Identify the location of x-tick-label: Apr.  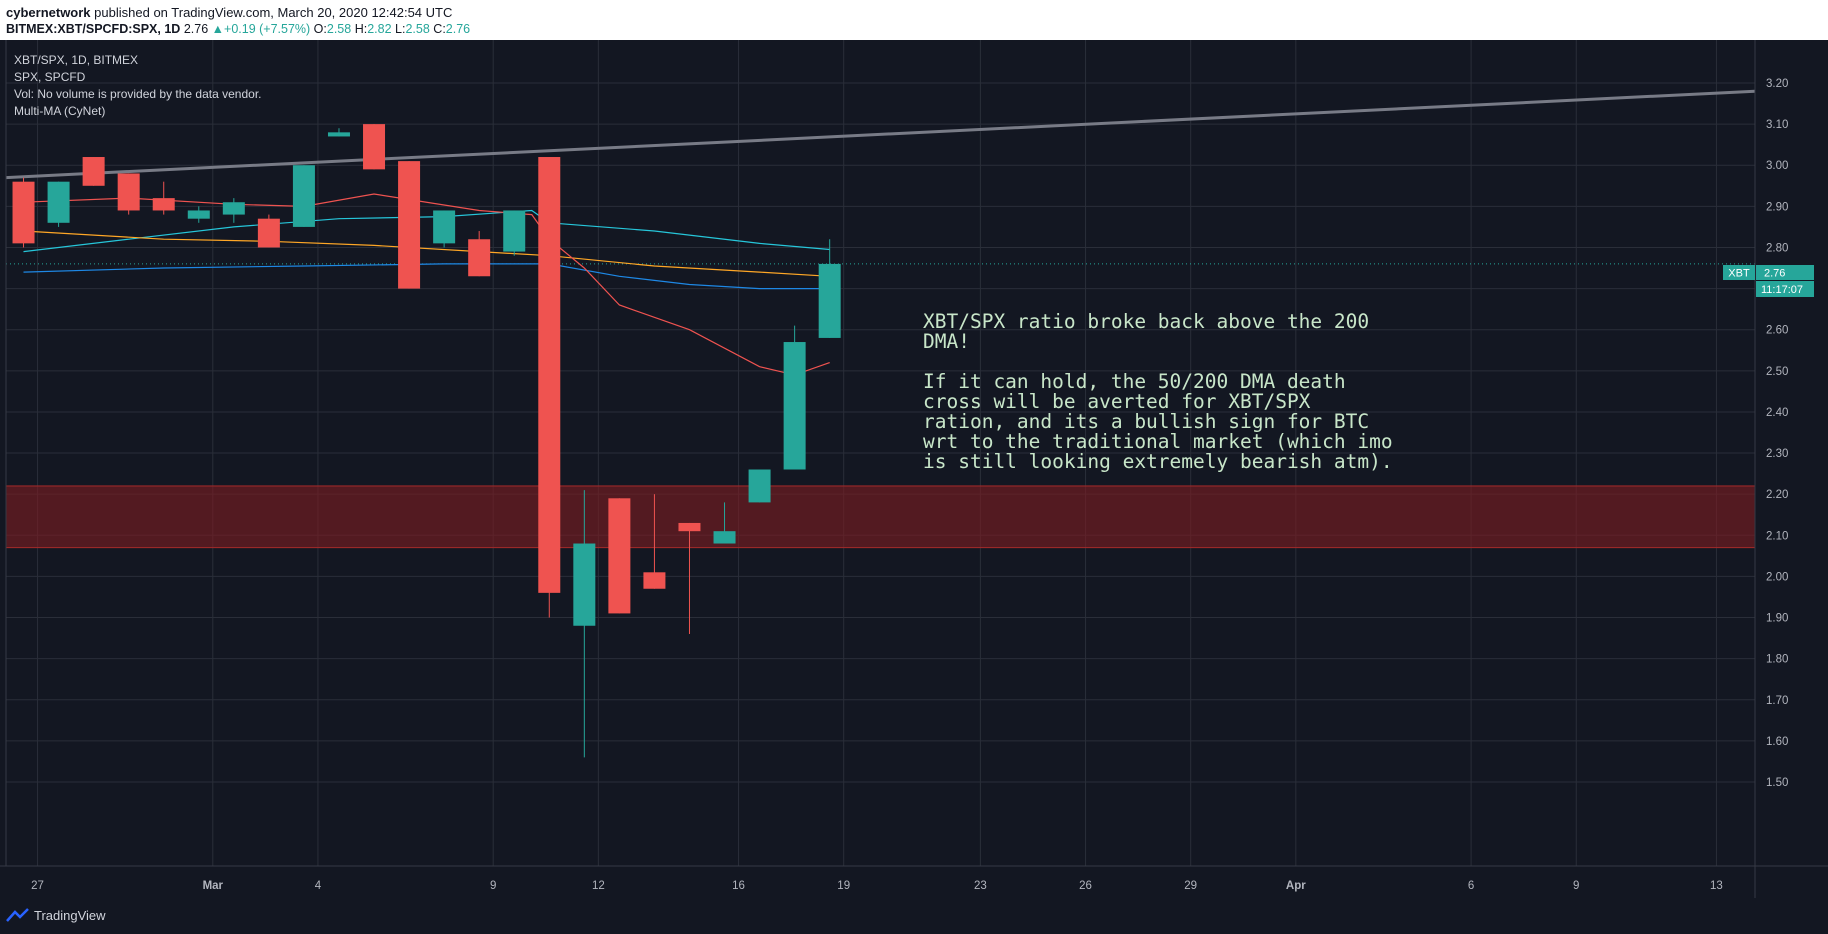
(1296, 886).